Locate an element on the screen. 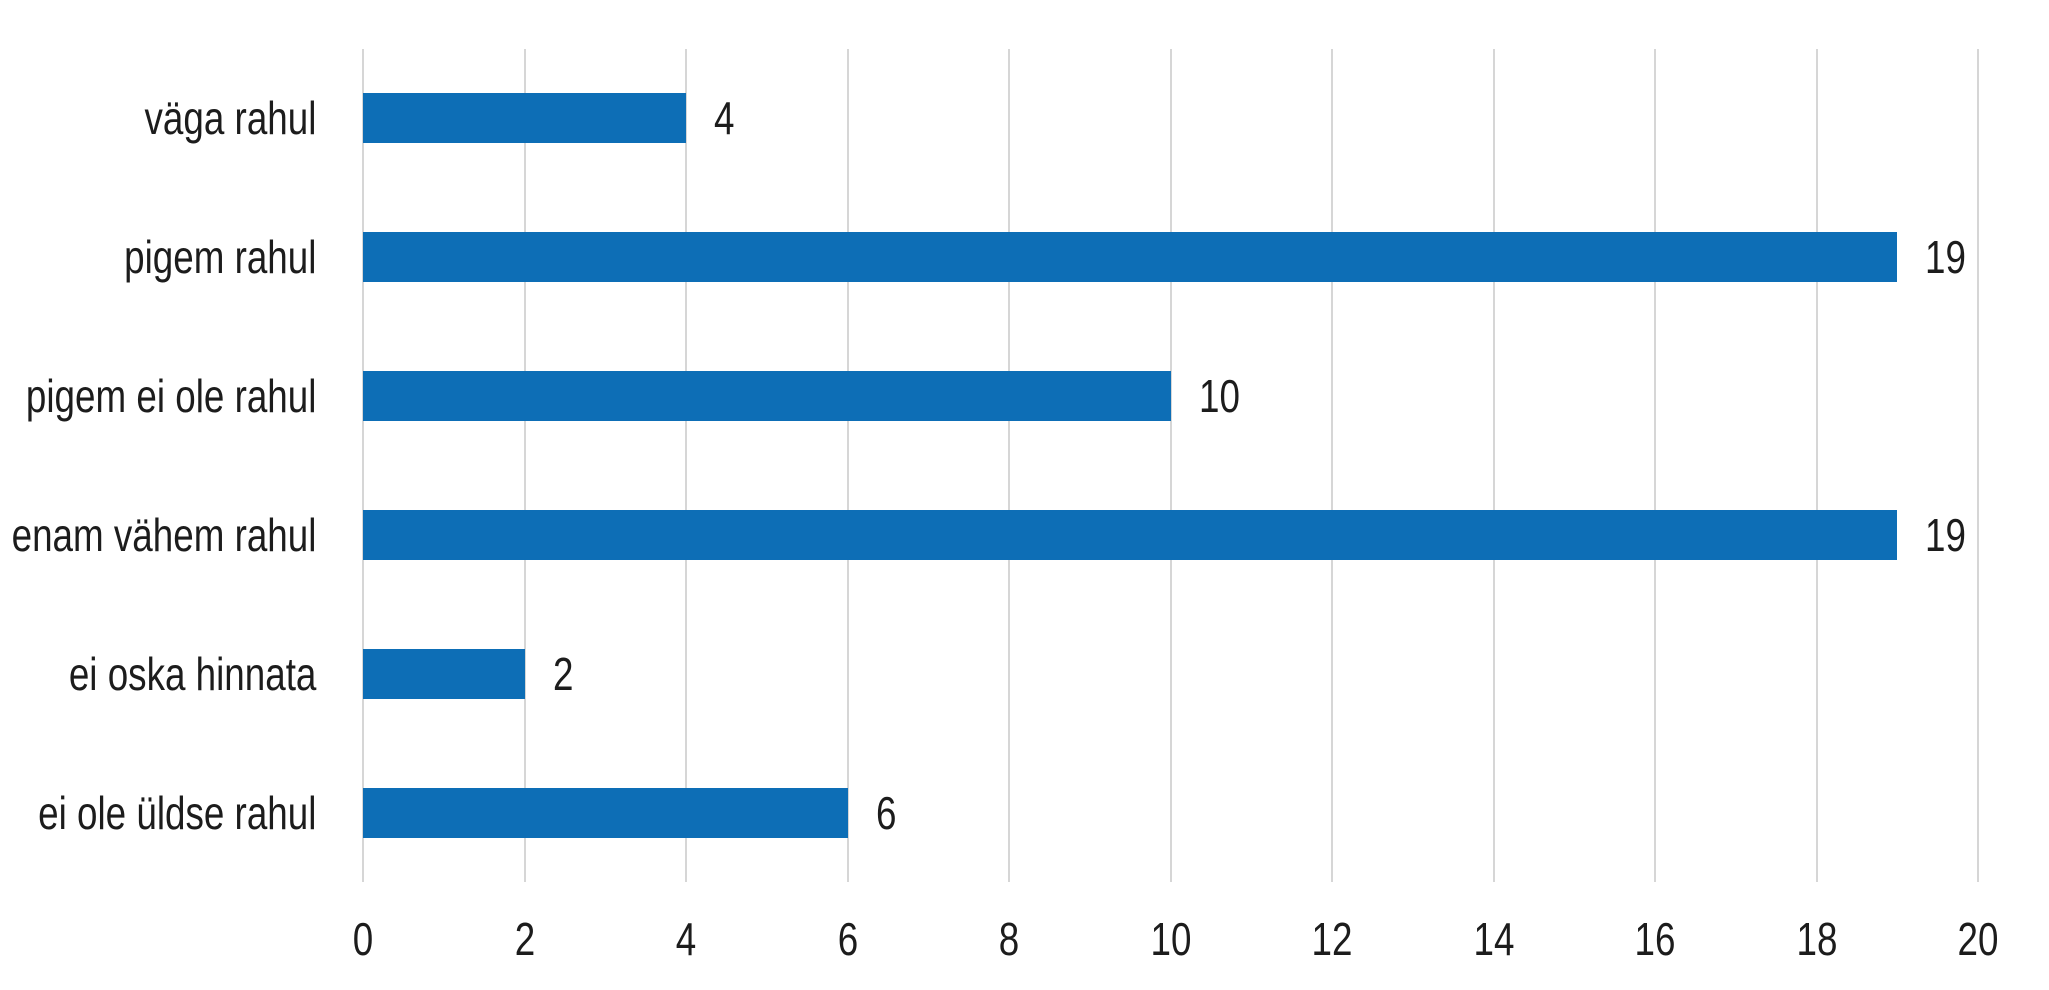  category-label: pigem rahul is located at coordinates (220, 257).